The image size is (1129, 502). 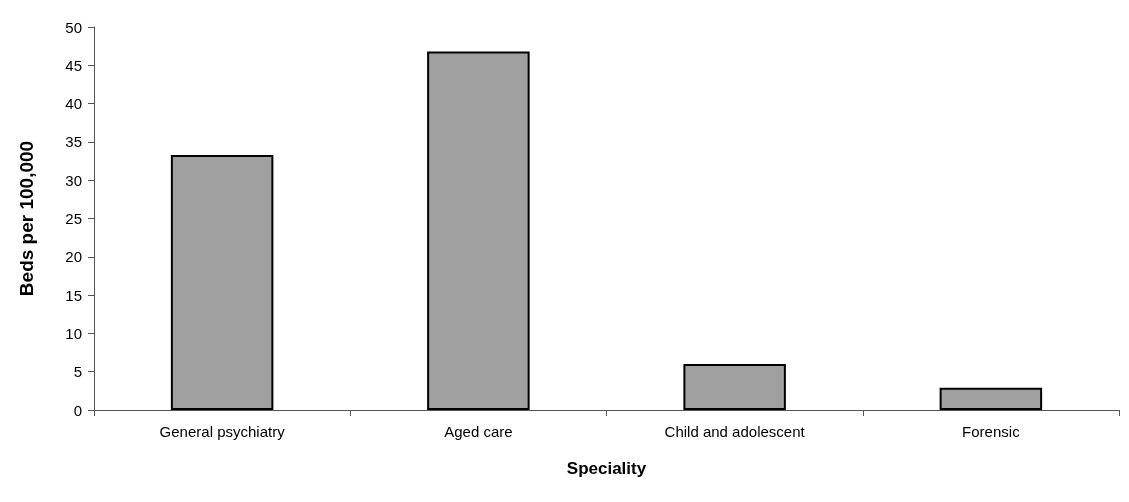 I want to click on y-tick-label: 0, so click(x=77, y=410).